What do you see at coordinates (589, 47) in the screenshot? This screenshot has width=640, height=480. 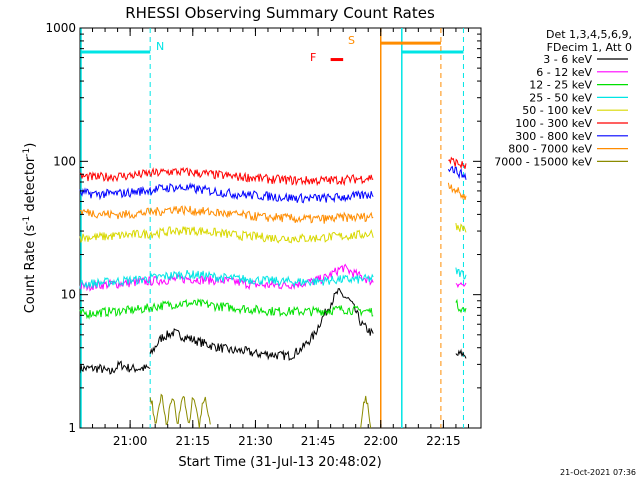 I see `legend-header-2: FDecim 1, Att 0` at bounding box center [589, 47].